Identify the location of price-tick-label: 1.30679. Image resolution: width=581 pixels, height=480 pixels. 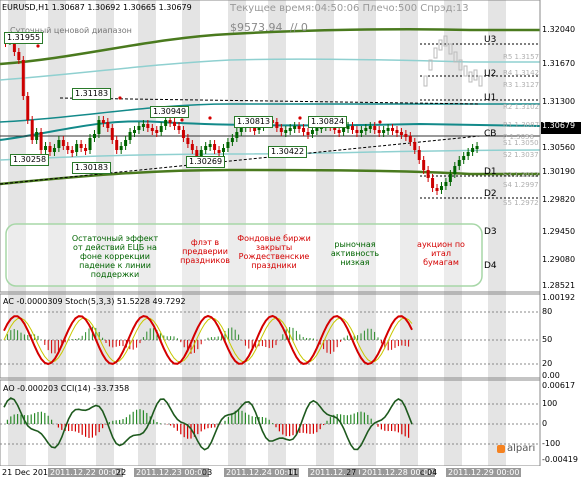
(559, 125).